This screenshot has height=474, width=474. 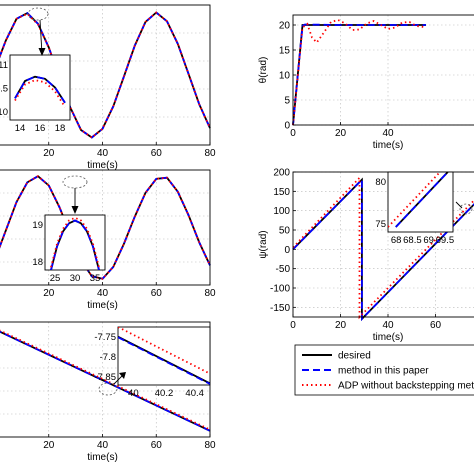 I want to click on inset-x-tick-label: 30, so click(x=75, y=278).